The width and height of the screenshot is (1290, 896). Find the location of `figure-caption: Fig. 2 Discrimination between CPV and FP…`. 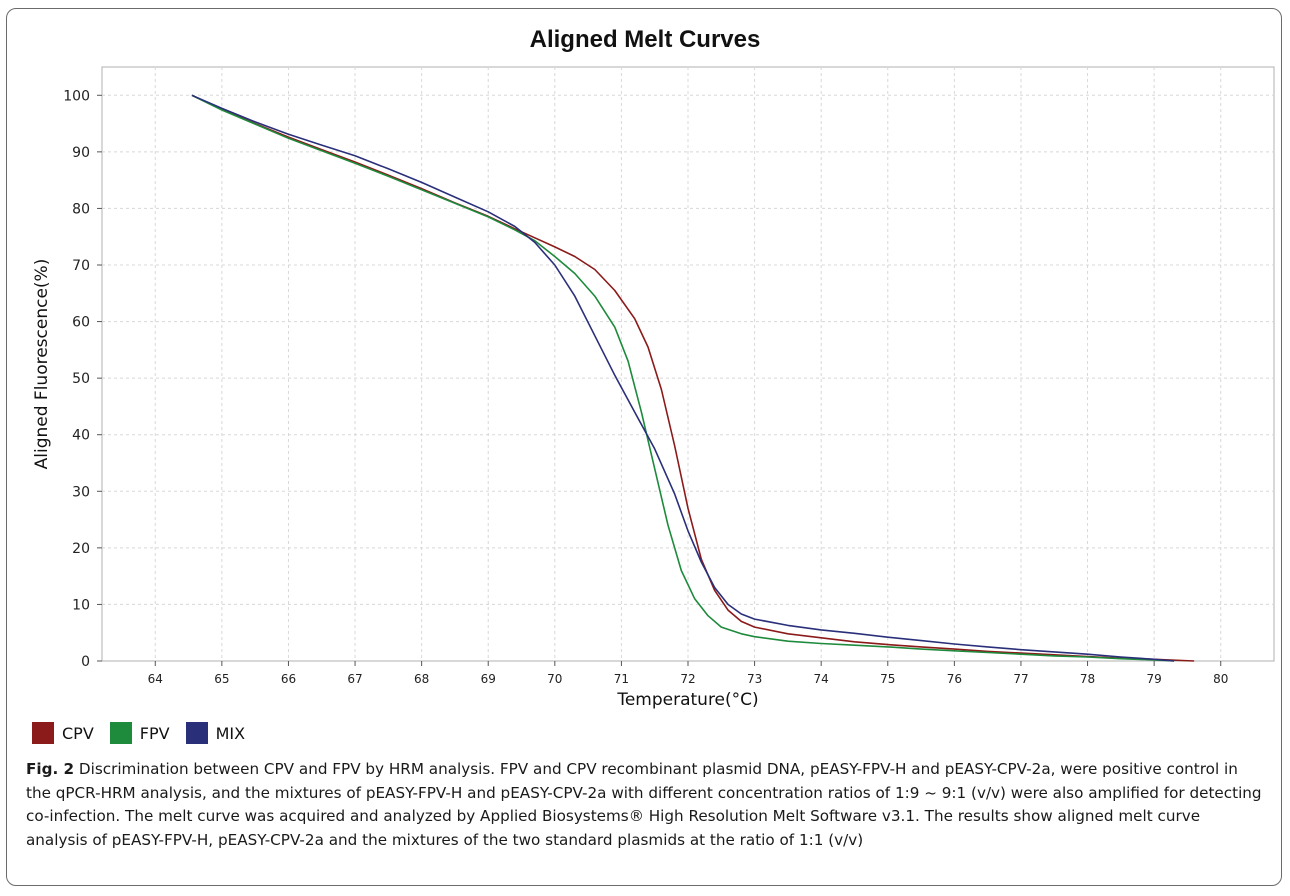

figure-caption: Fig. 2 Discrimination between CPV and FP… is located at coordinates (646, 805).